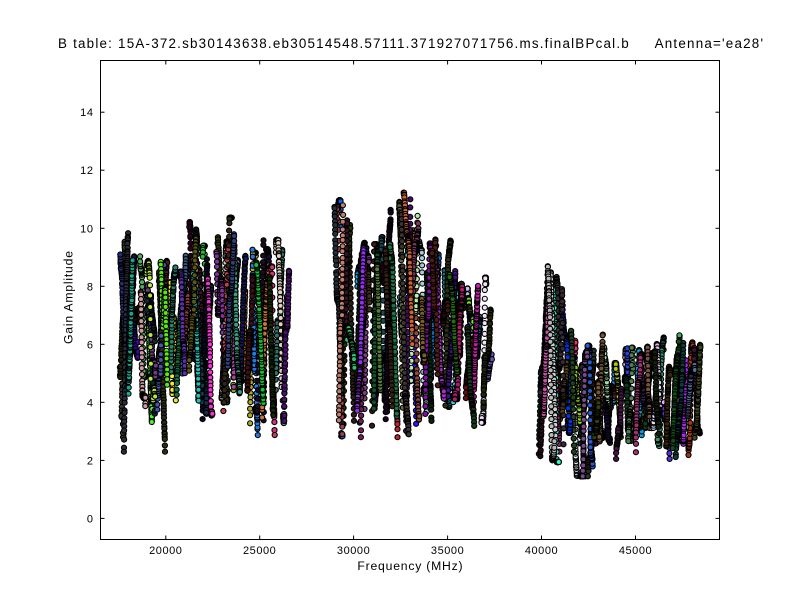 The height and width of the screenshot is (600, 800). Describe the element at coordinates (635, 551) in the screenshot. I see `svg-text: 45000` at that location.